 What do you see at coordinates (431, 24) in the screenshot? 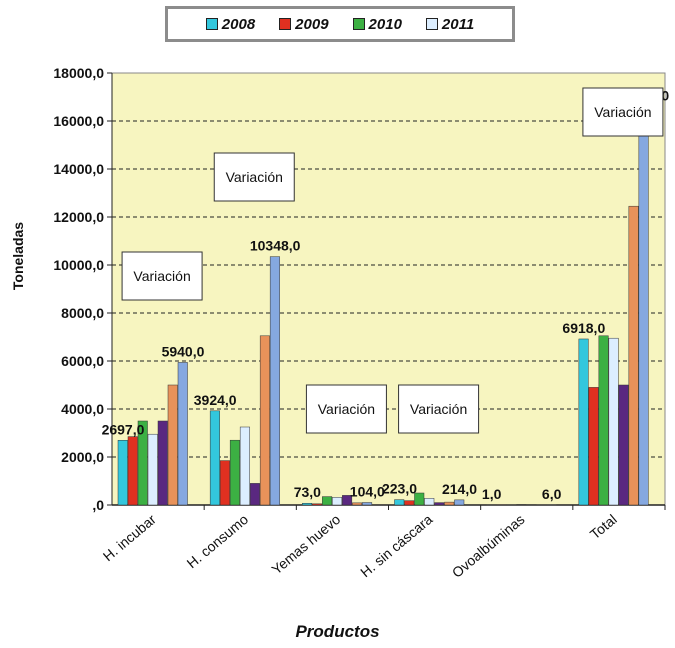
I see `legend-swatch-2011` at bounding box center [431, 24].